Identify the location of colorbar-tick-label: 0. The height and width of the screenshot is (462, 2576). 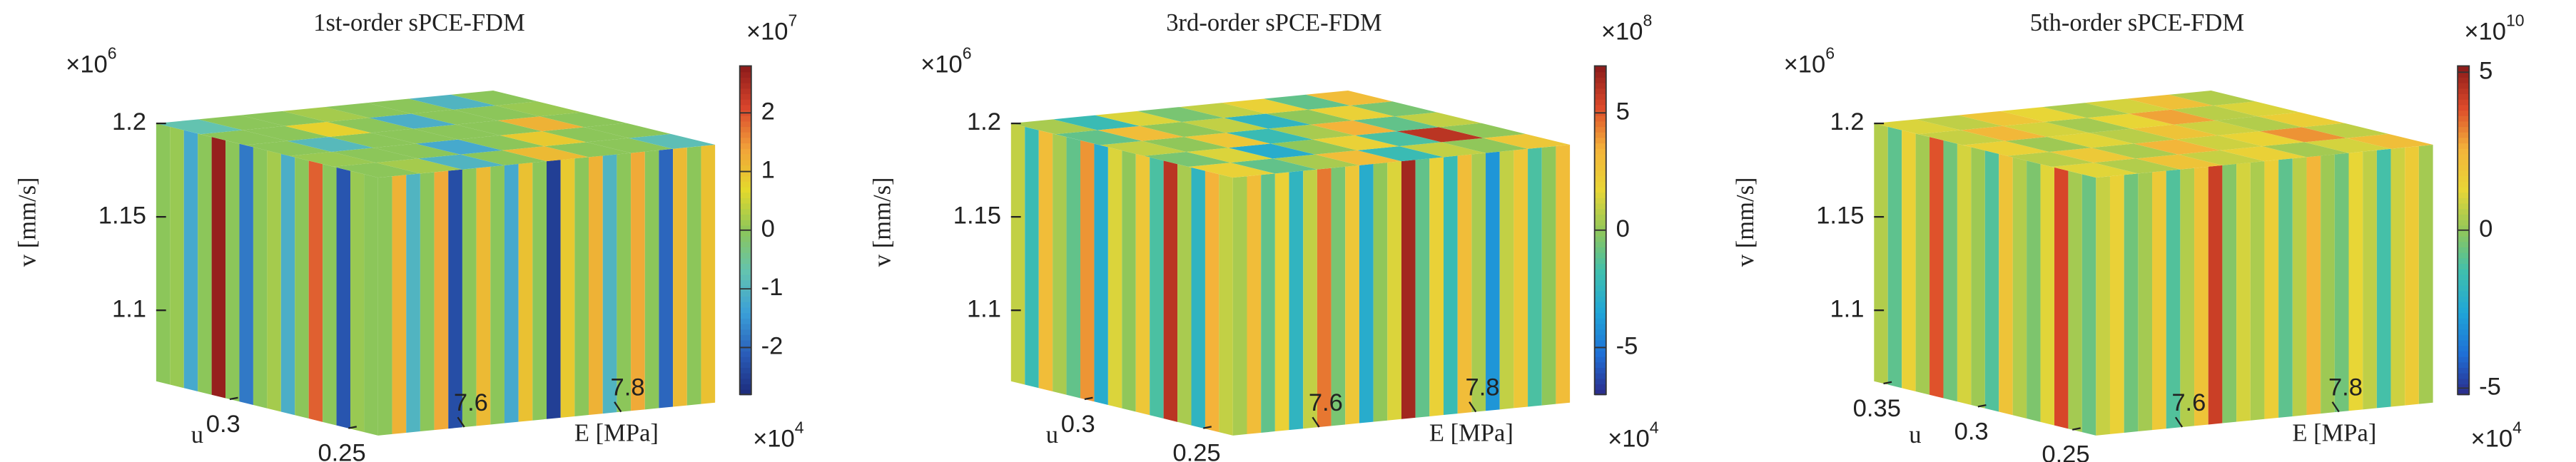
(2486, 228).